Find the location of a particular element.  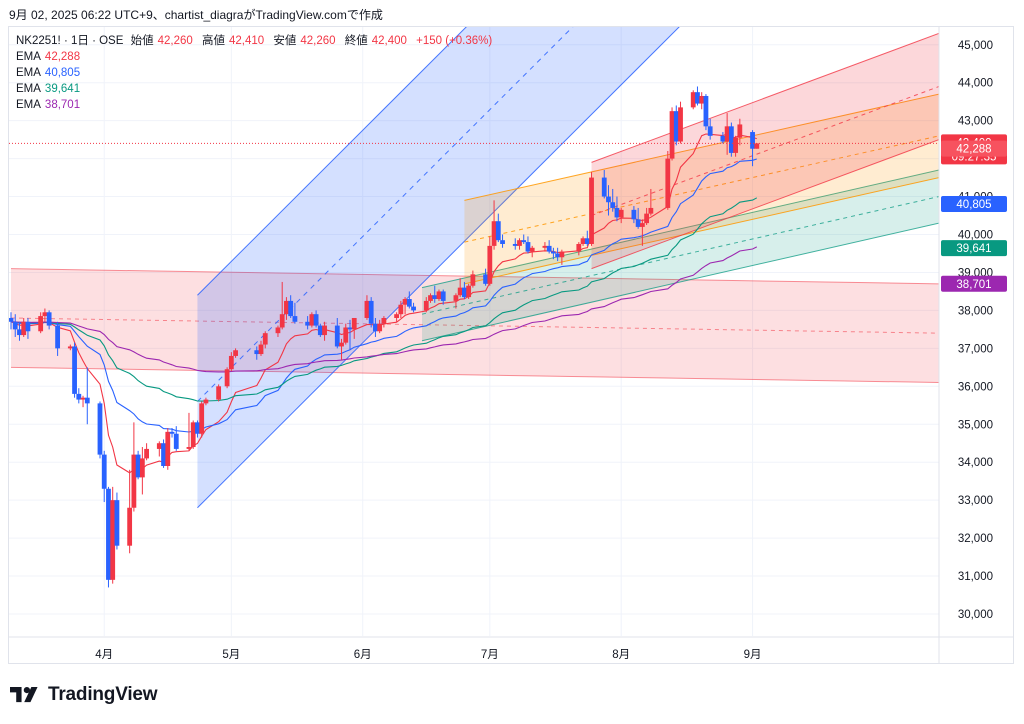

tradingview-brand: TradingView is located at coordinates (84, 695).